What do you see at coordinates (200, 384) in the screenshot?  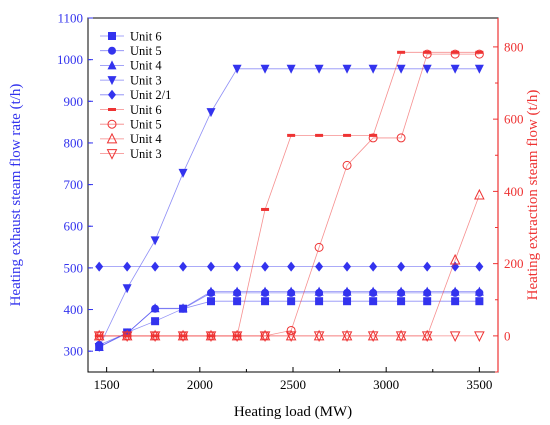 I see `x-tick-label: 2000` at bounding box center [200, 384].